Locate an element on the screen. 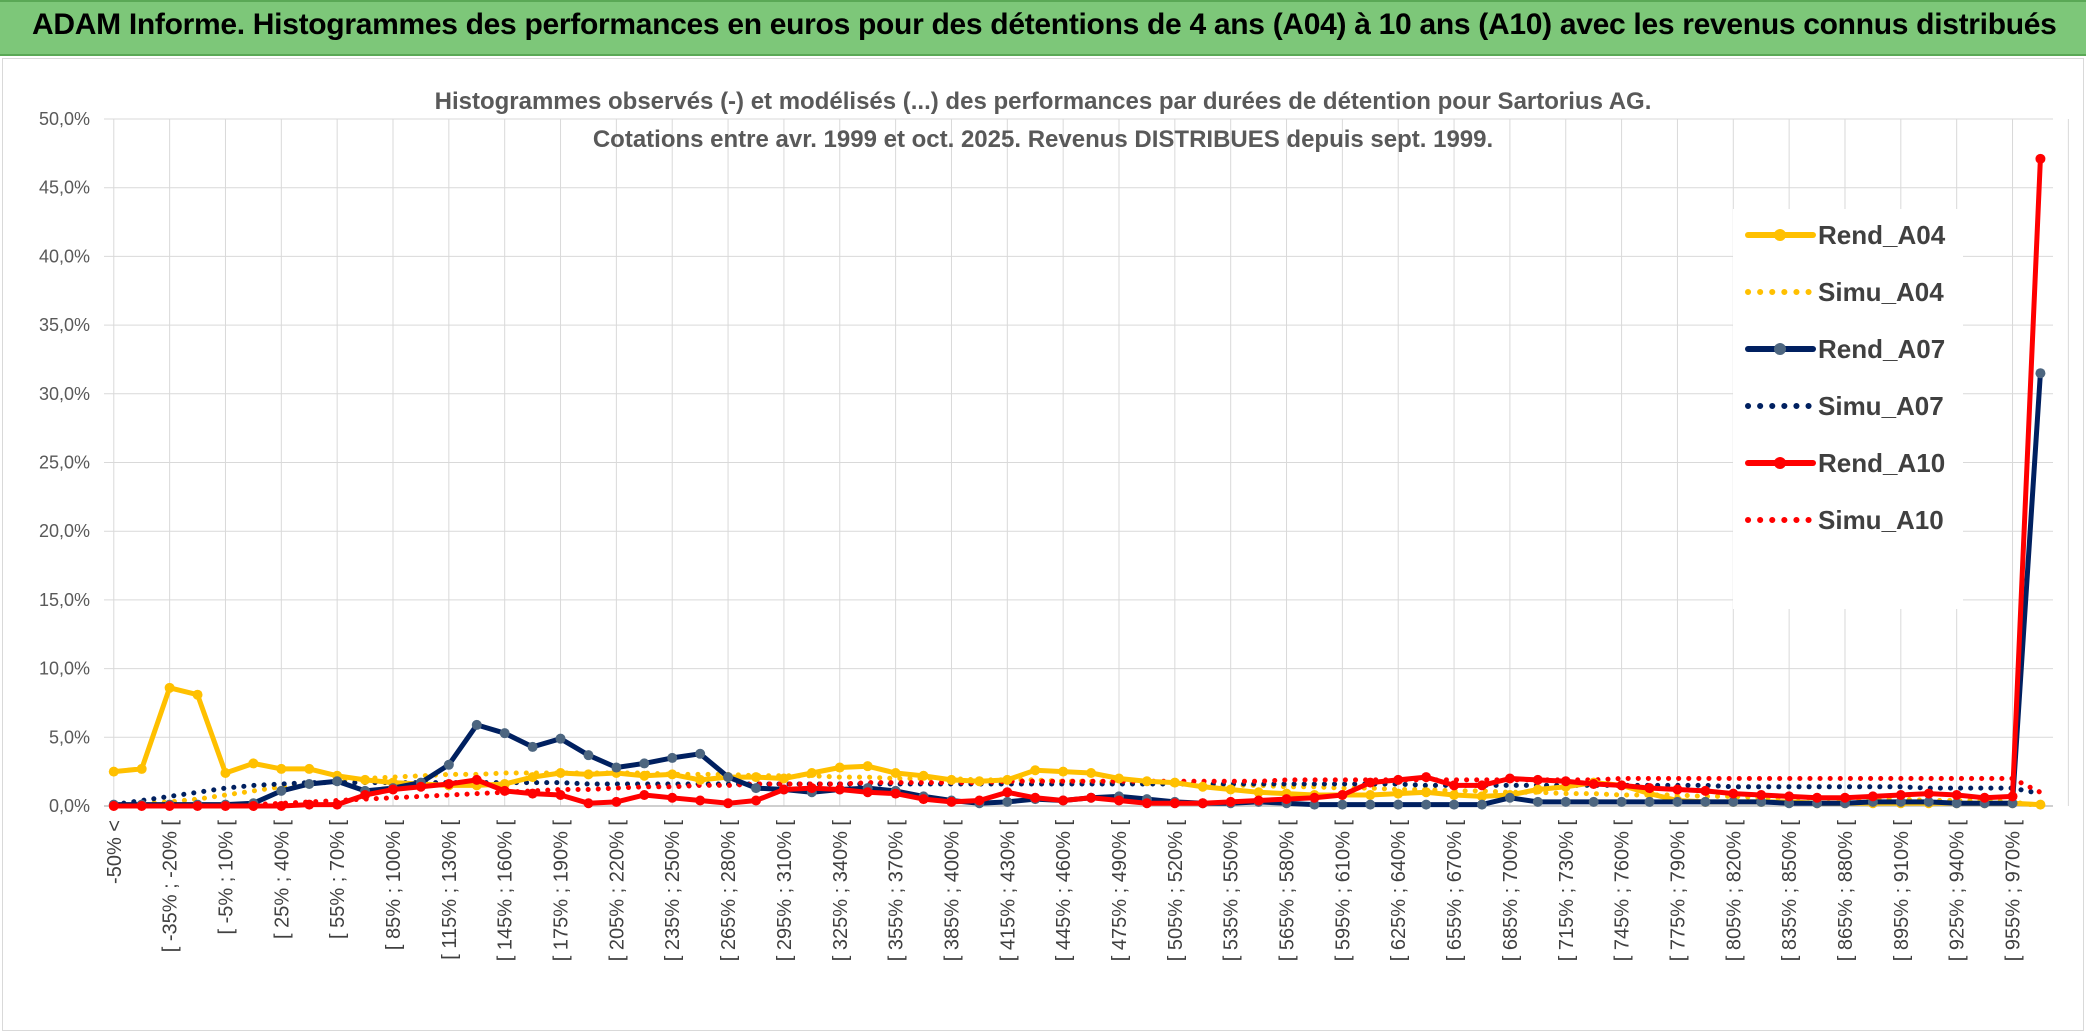 The image size is (2086, 1033). legend-label: Simu_A07 is located at coordinates (1881, 406).